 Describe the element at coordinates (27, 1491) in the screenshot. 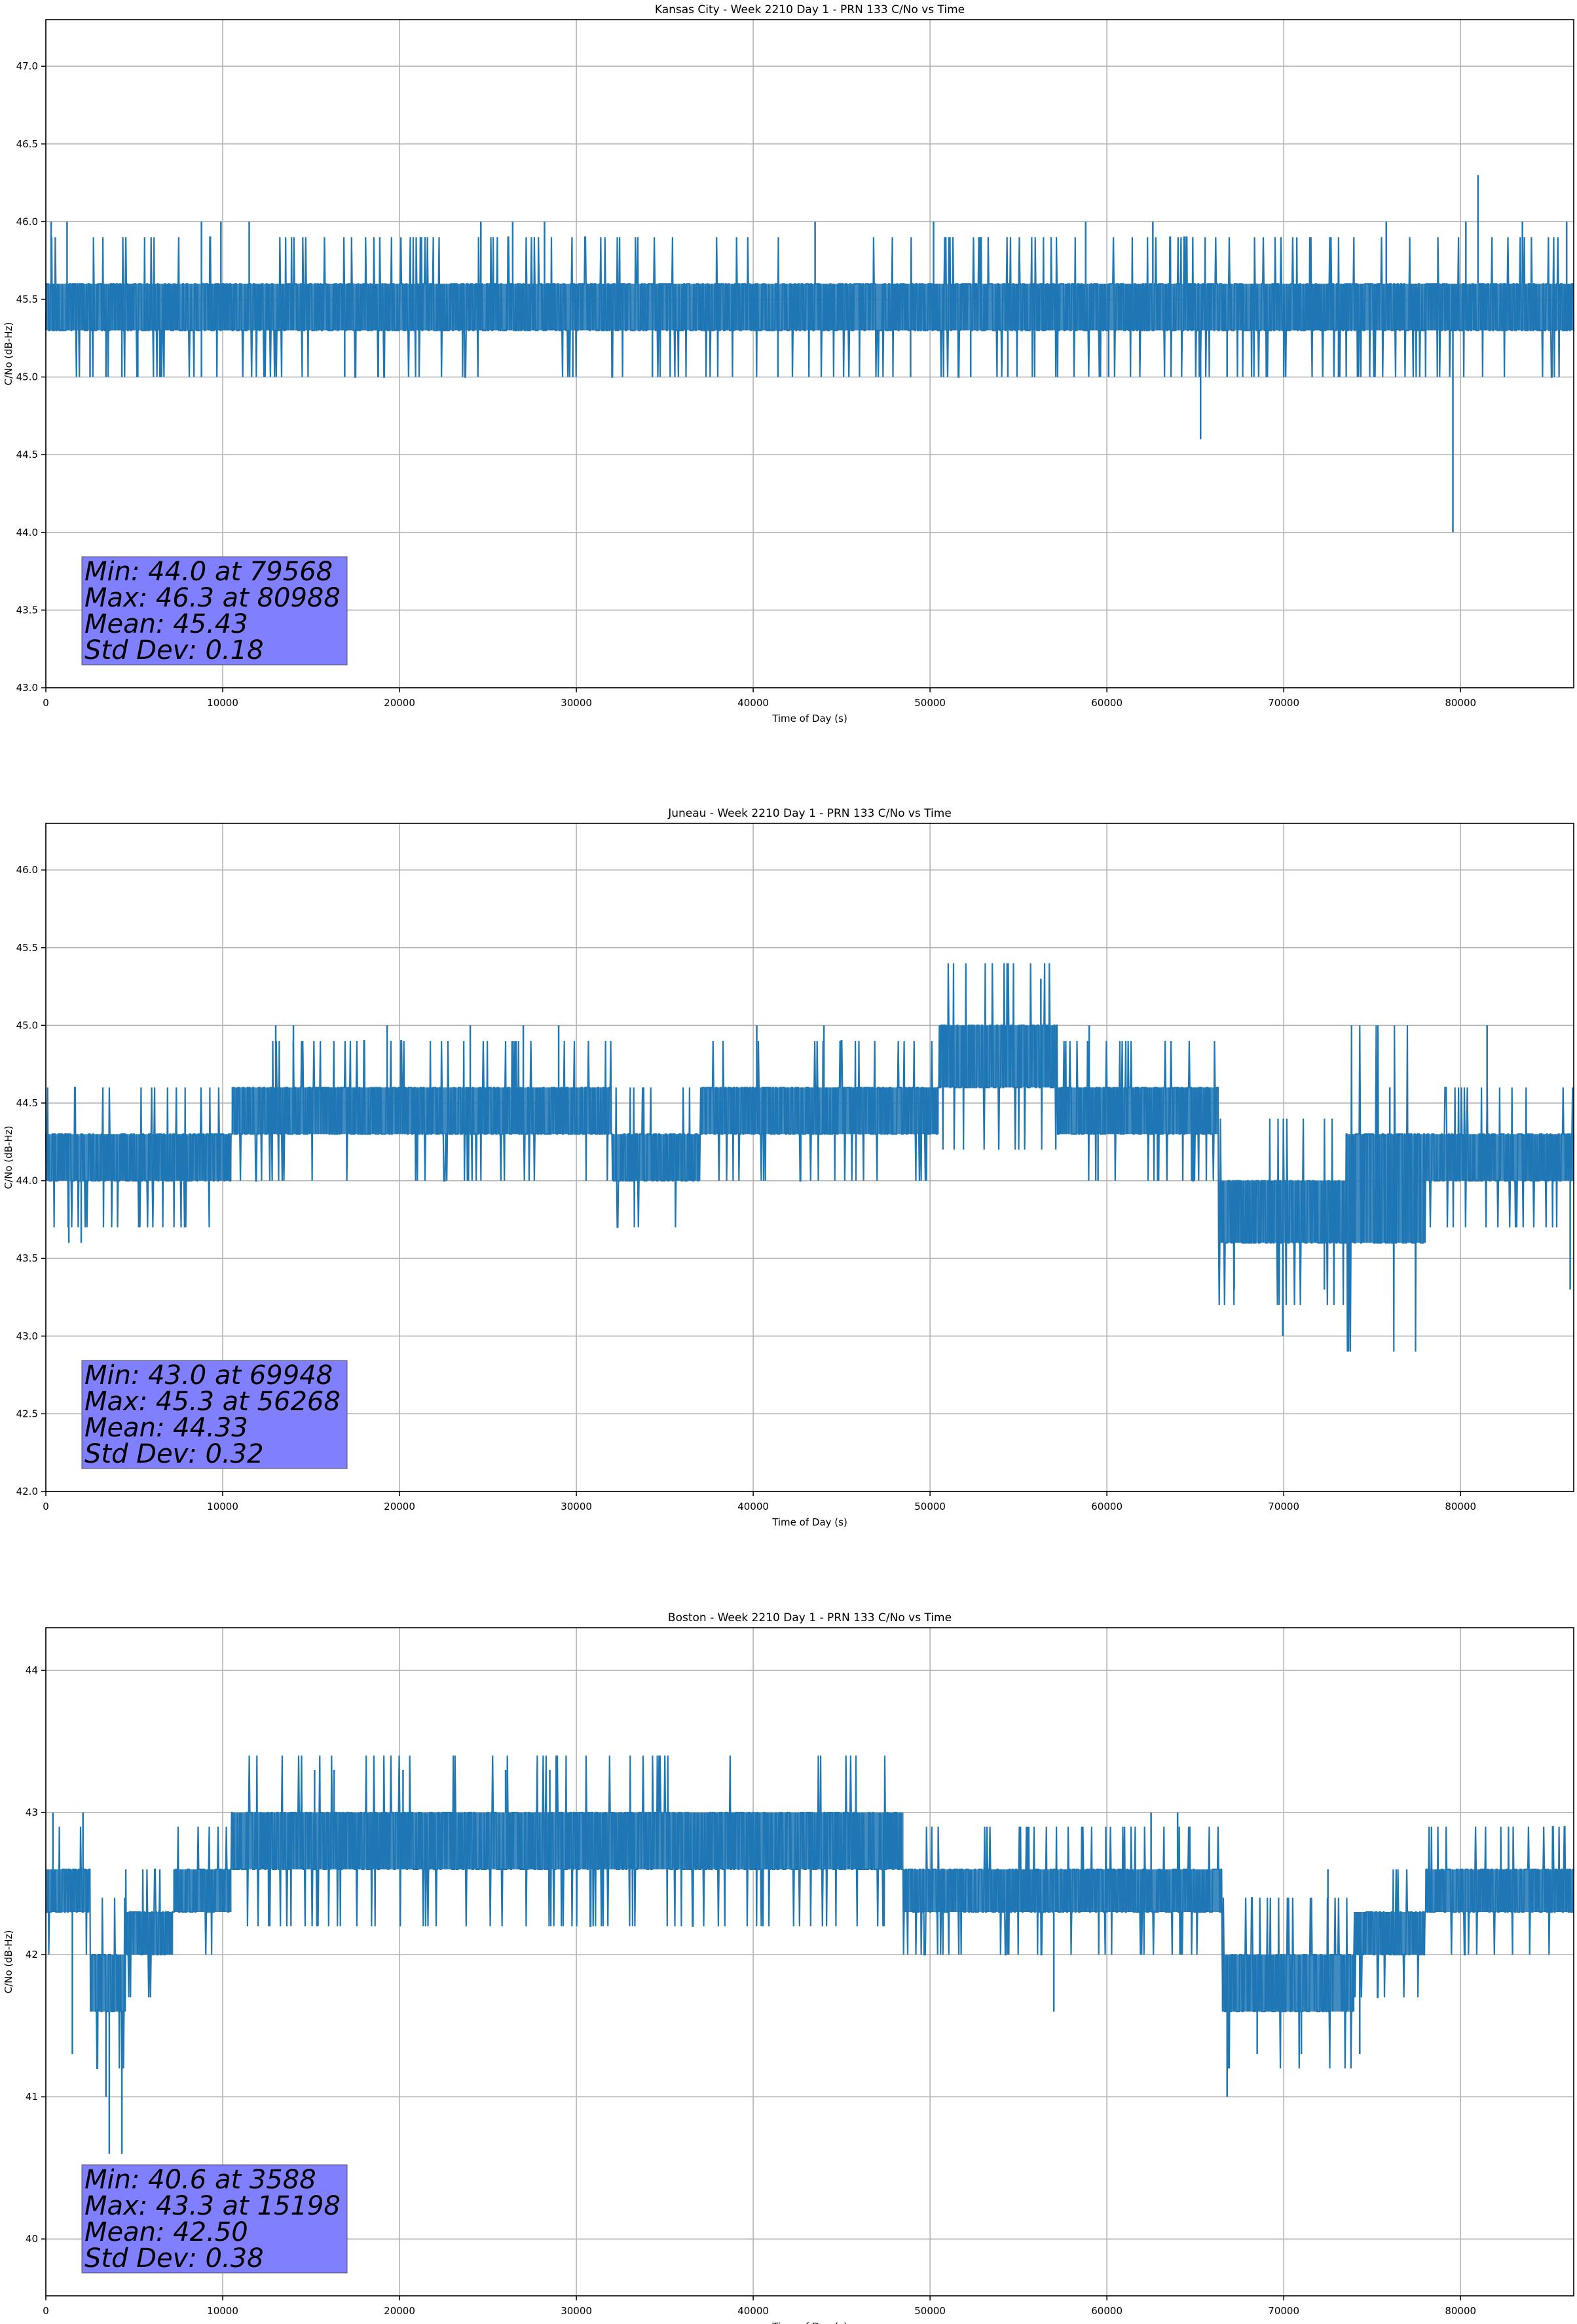

I see `y-tick-label: 42.0` at that location.